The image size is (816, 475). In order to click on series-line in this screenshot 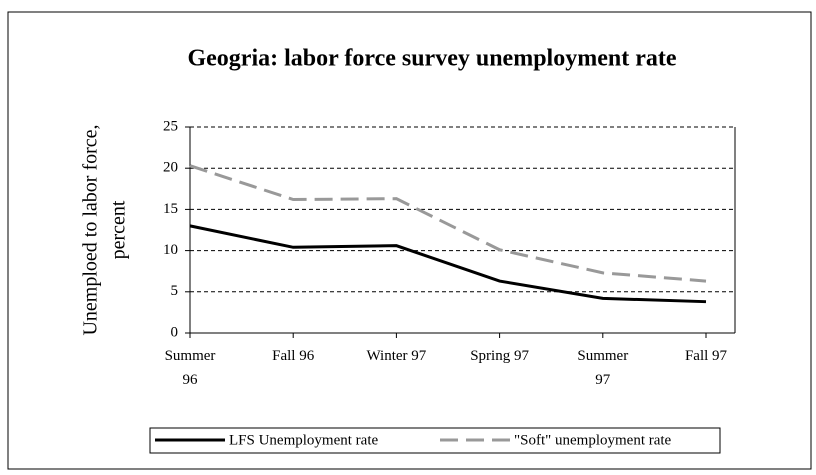, I will do `click(448, 264)`.